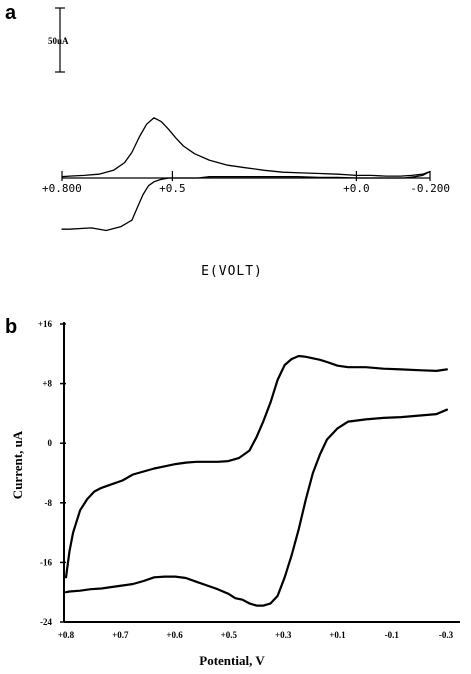 The image size is (471, 674). What do you see at coordinates (49, 503) in the screenshot?
I see `y-tick-label-b-3: -8` at bounding box center [49, 503].